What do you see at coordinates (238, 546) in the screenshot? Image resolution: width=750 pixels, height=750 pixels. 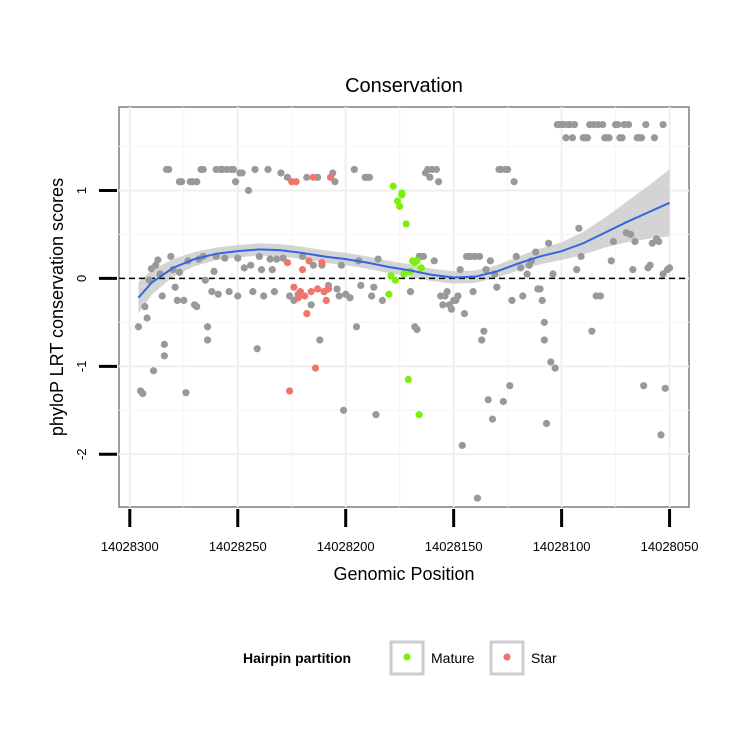 I see `x-tick-label: 14028250` at bounding box center [238, 546].